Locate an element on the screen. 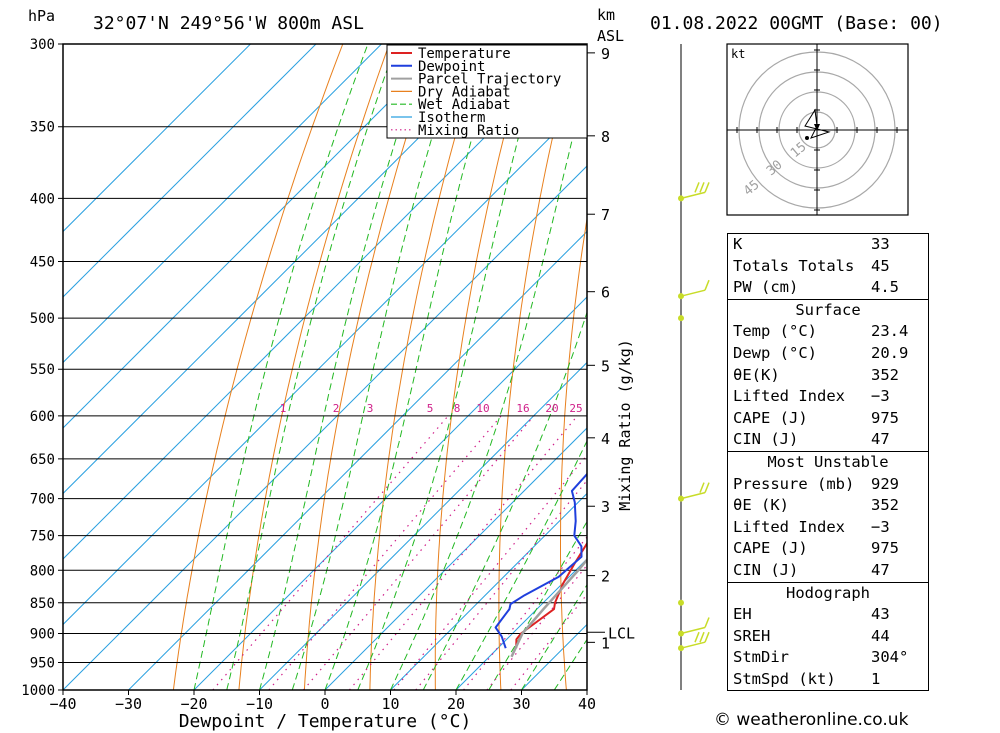  stats-label: K is located at coordinates (738, 244).